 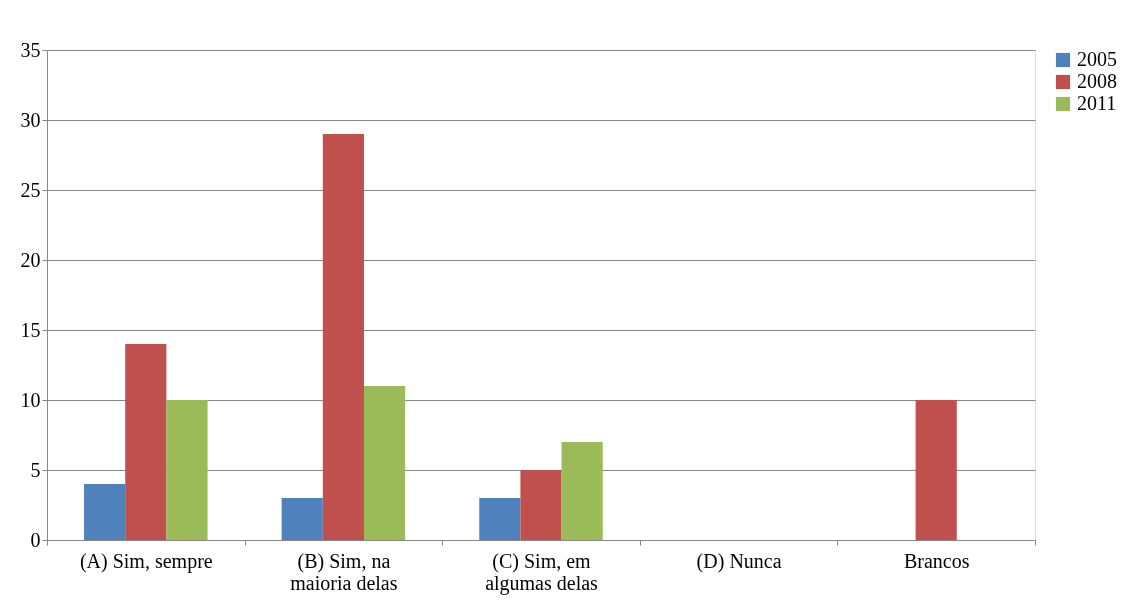 I want to click on x-tick-label: (B) Sim, na maioria delas, so click(x=344, y=571).